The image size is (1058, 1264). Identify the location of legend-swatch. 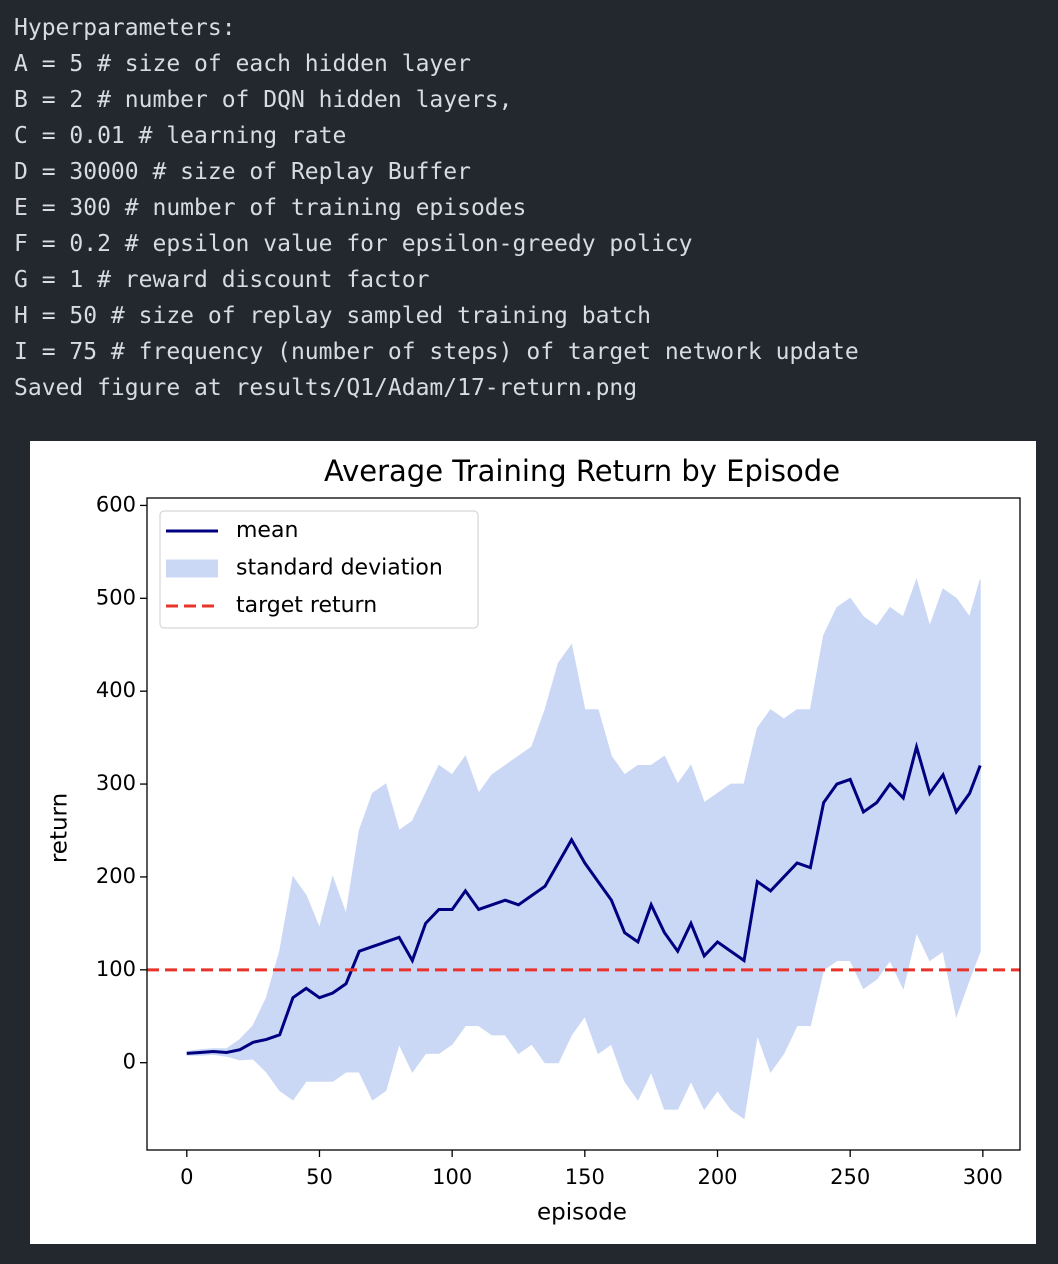
(192, 568).